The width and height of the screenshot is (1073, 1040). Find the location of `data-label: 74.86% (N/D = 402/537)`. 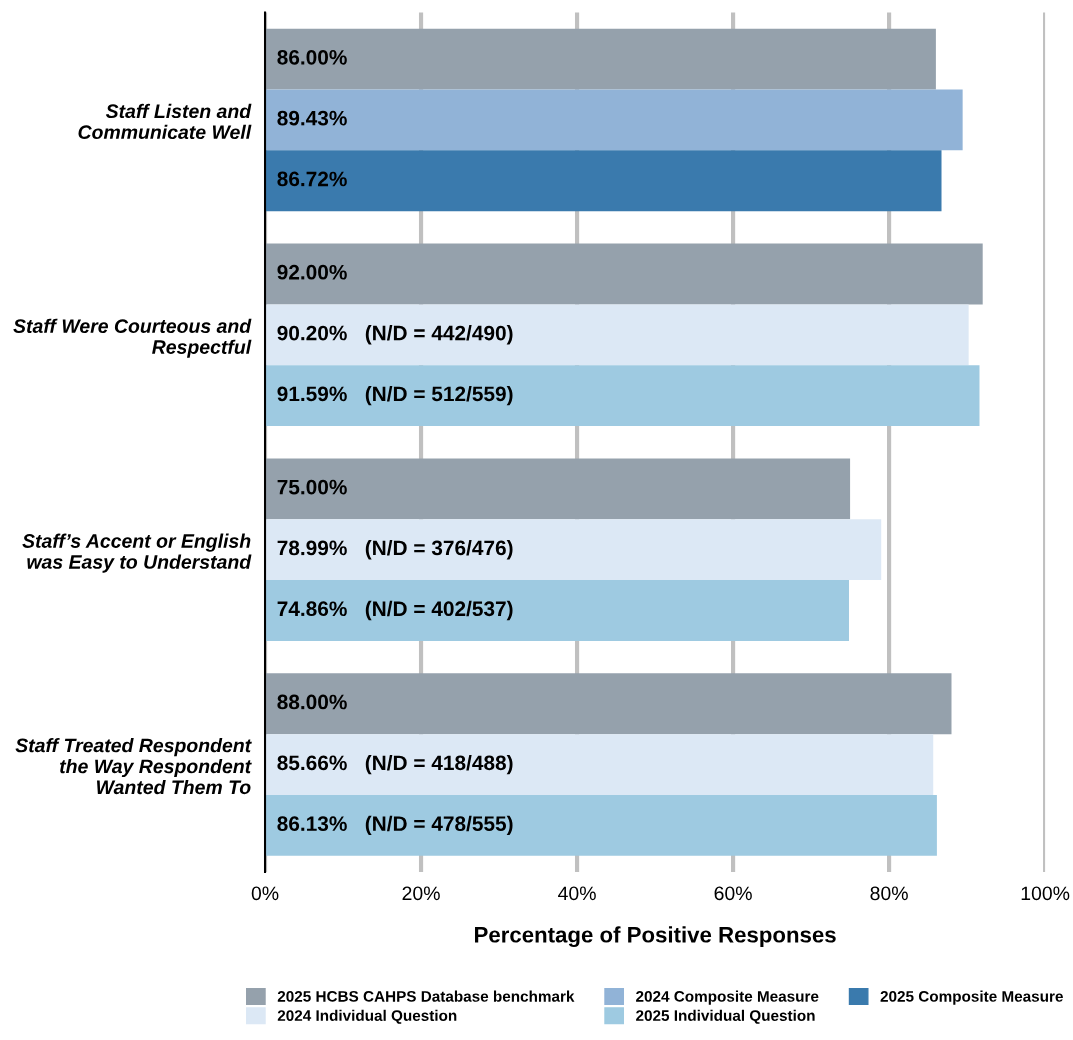

data-label: 74.86% (N/D = 402/537) is located at coordinates (395, 610).